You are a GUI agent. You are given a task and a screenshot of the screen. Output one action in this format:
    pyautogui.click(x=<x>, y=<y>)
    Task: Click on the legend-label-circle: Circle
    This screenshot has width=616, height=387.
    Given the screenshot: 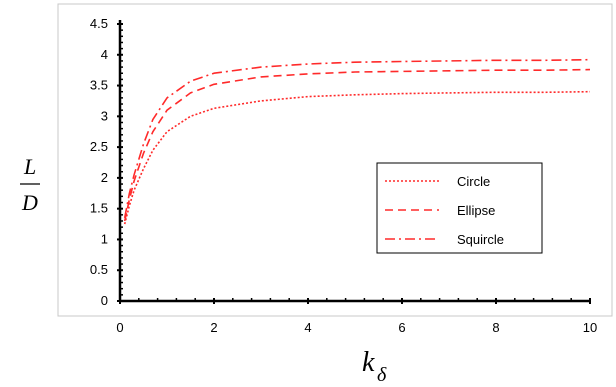 What is the action you would take?
    pyautogui.click(x=473, y=181)
    